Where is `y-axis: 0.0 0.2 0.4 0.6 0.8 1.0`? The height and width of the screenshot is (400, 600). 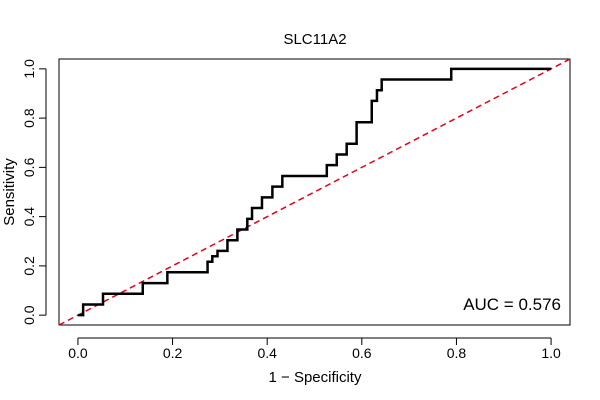 y-axis: 0.0 0.2 0.4 0.6 0.8 1.0 is located at coordinates (34, 192).